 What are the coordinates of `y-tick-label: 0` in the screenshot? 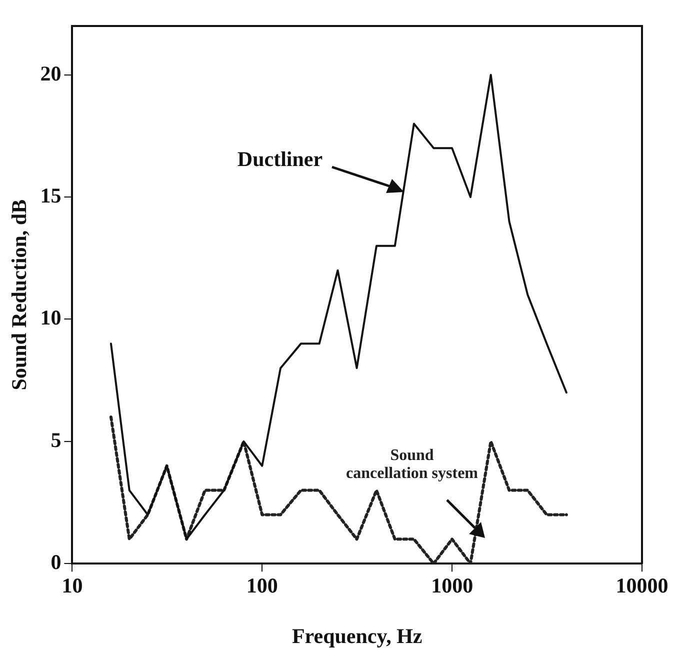 It's located at (56, 562).